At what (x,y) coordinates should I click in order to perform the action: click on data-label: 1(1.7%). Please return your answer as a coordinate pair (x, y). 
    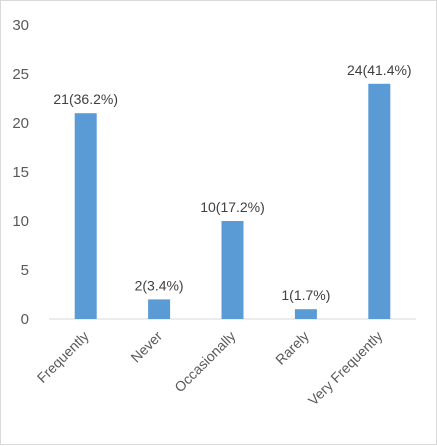
    Looking at the image, I should click on (305, 295).